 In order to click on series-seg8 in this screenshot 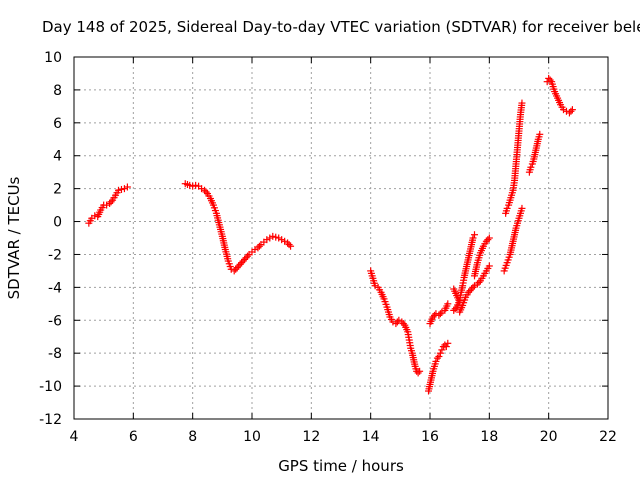, I will do `click(482, 257)`.